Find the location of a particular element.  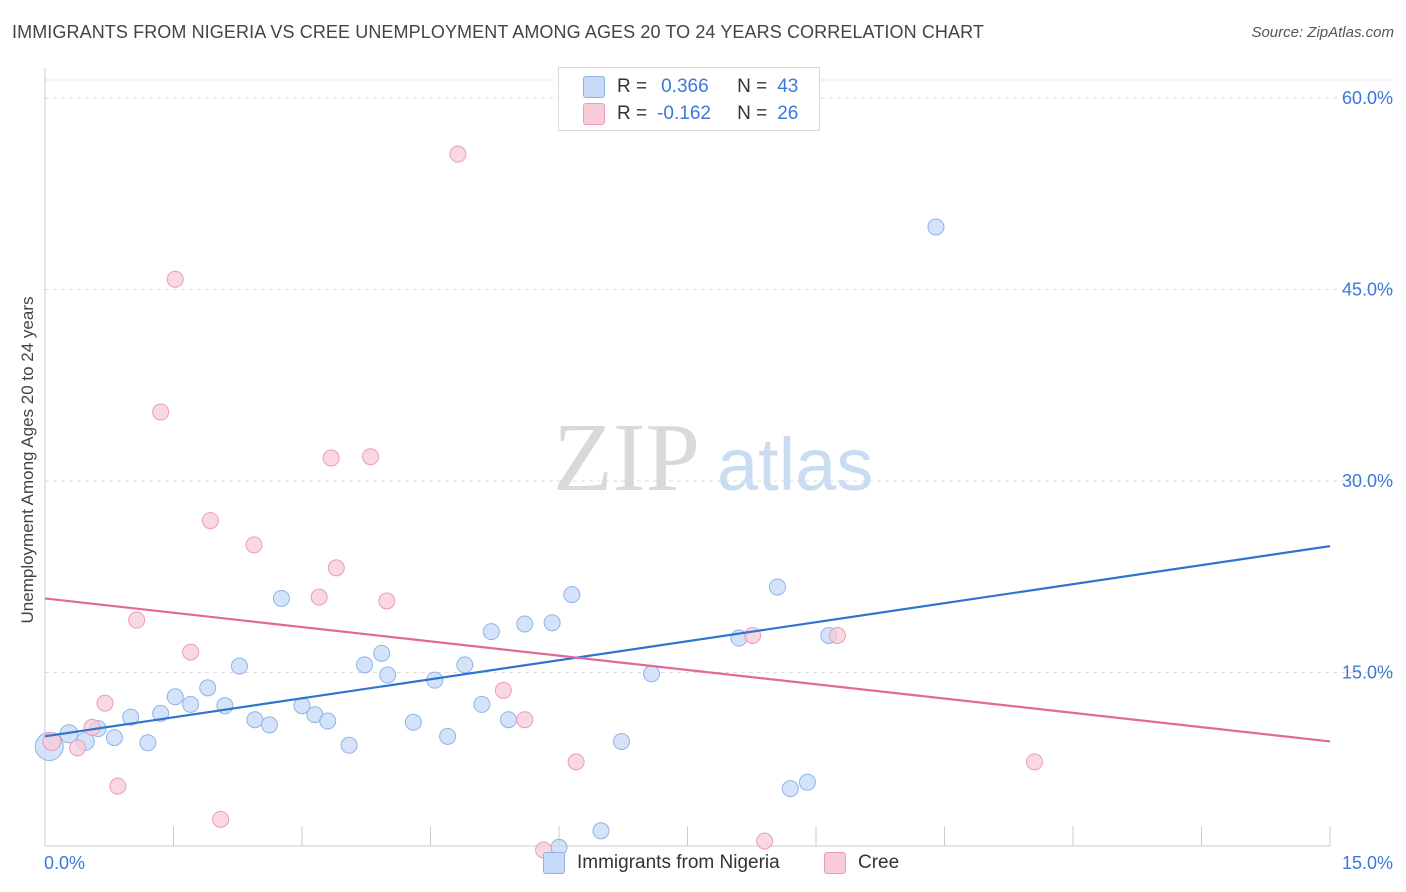

y-axis-label: Unemployment Among Ages 20 to 24 years is located at coordinates (27, 460).